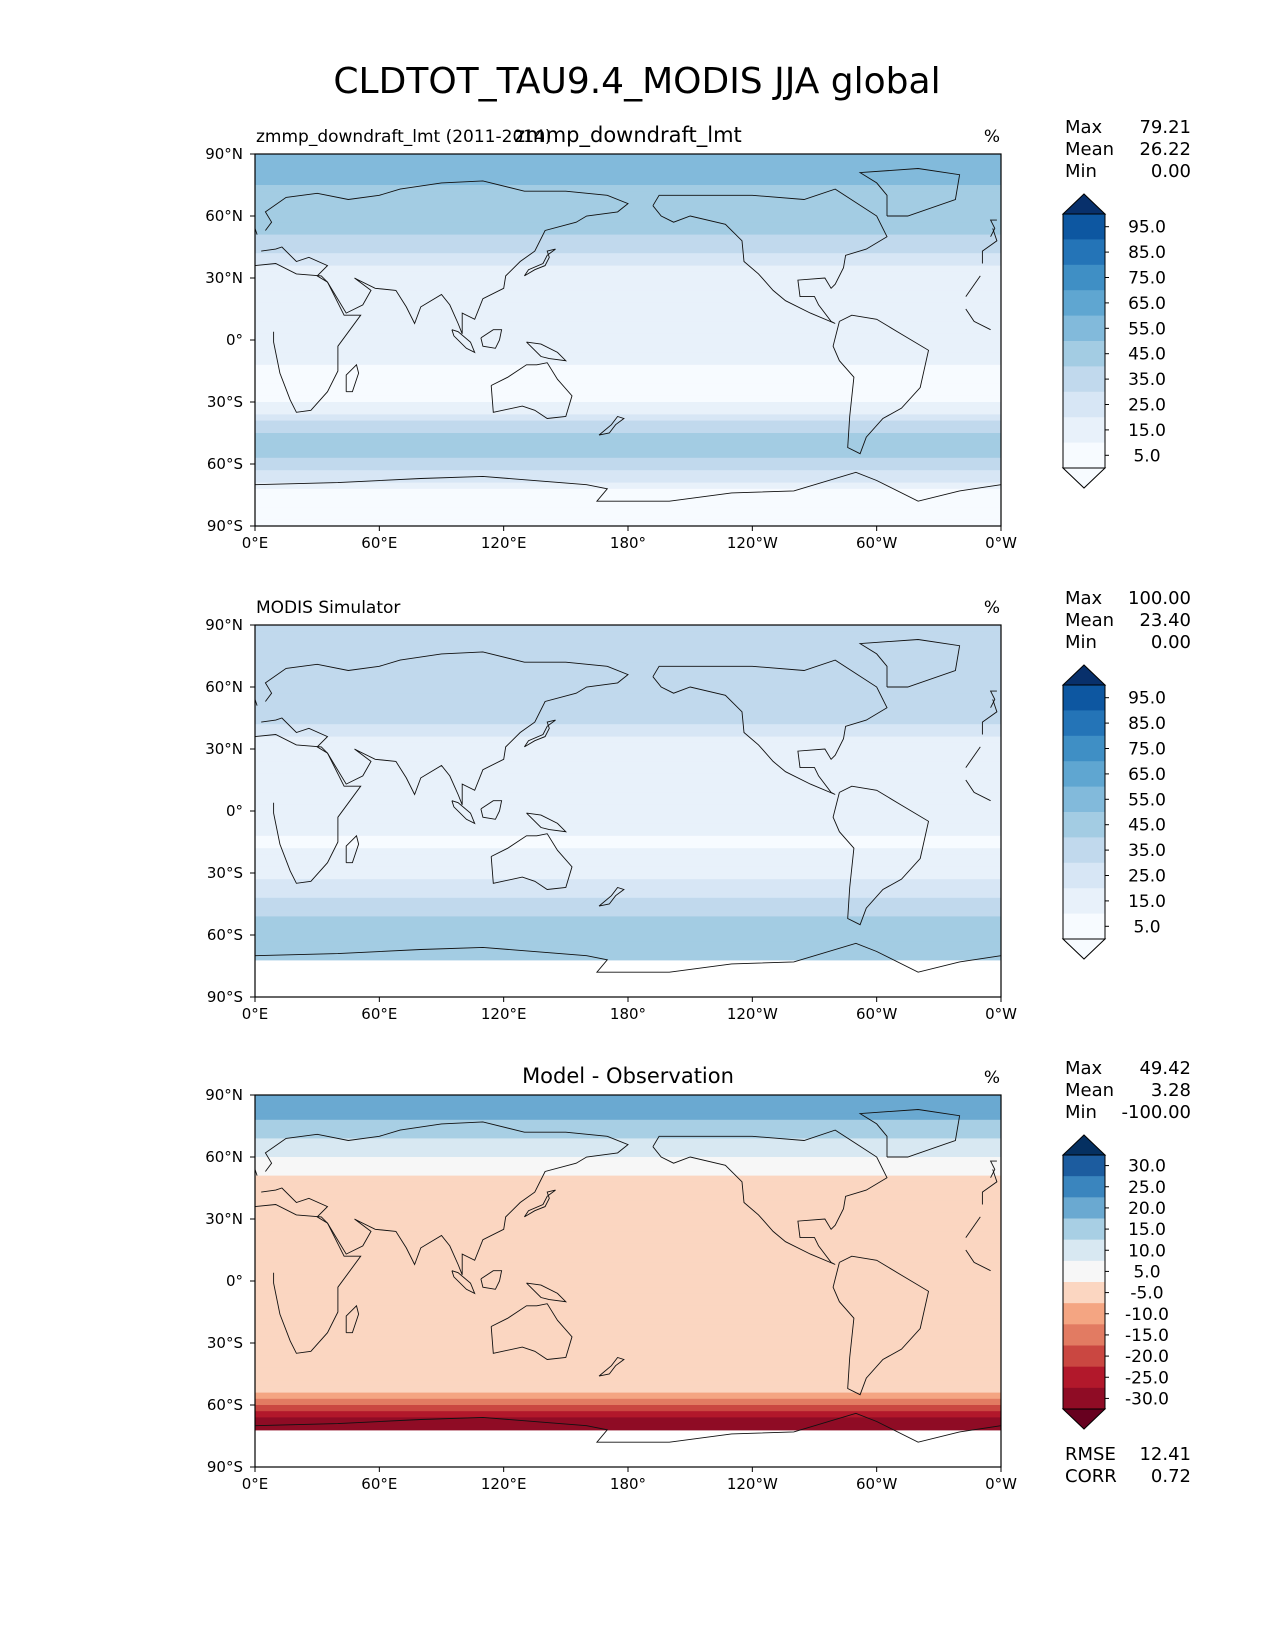  Describe the element at coordinates (1146, 1294) in the screenshot. I see `colorbar-tick-label: -5.0` at that location.